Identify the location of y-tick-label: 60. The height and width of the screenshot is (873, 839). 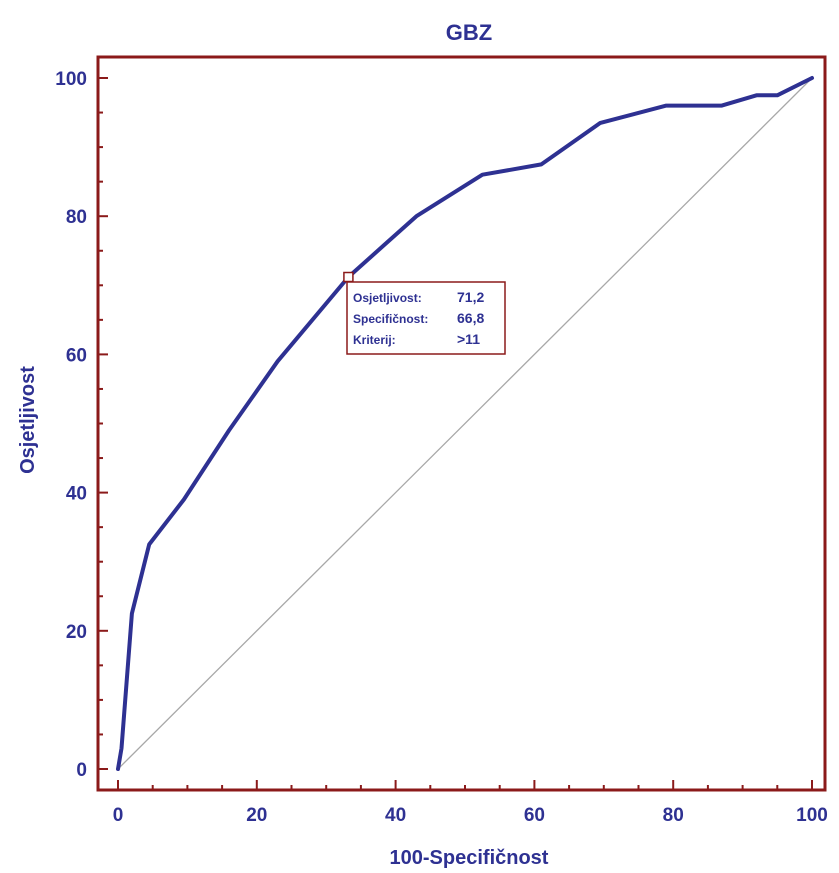
(76, 355).